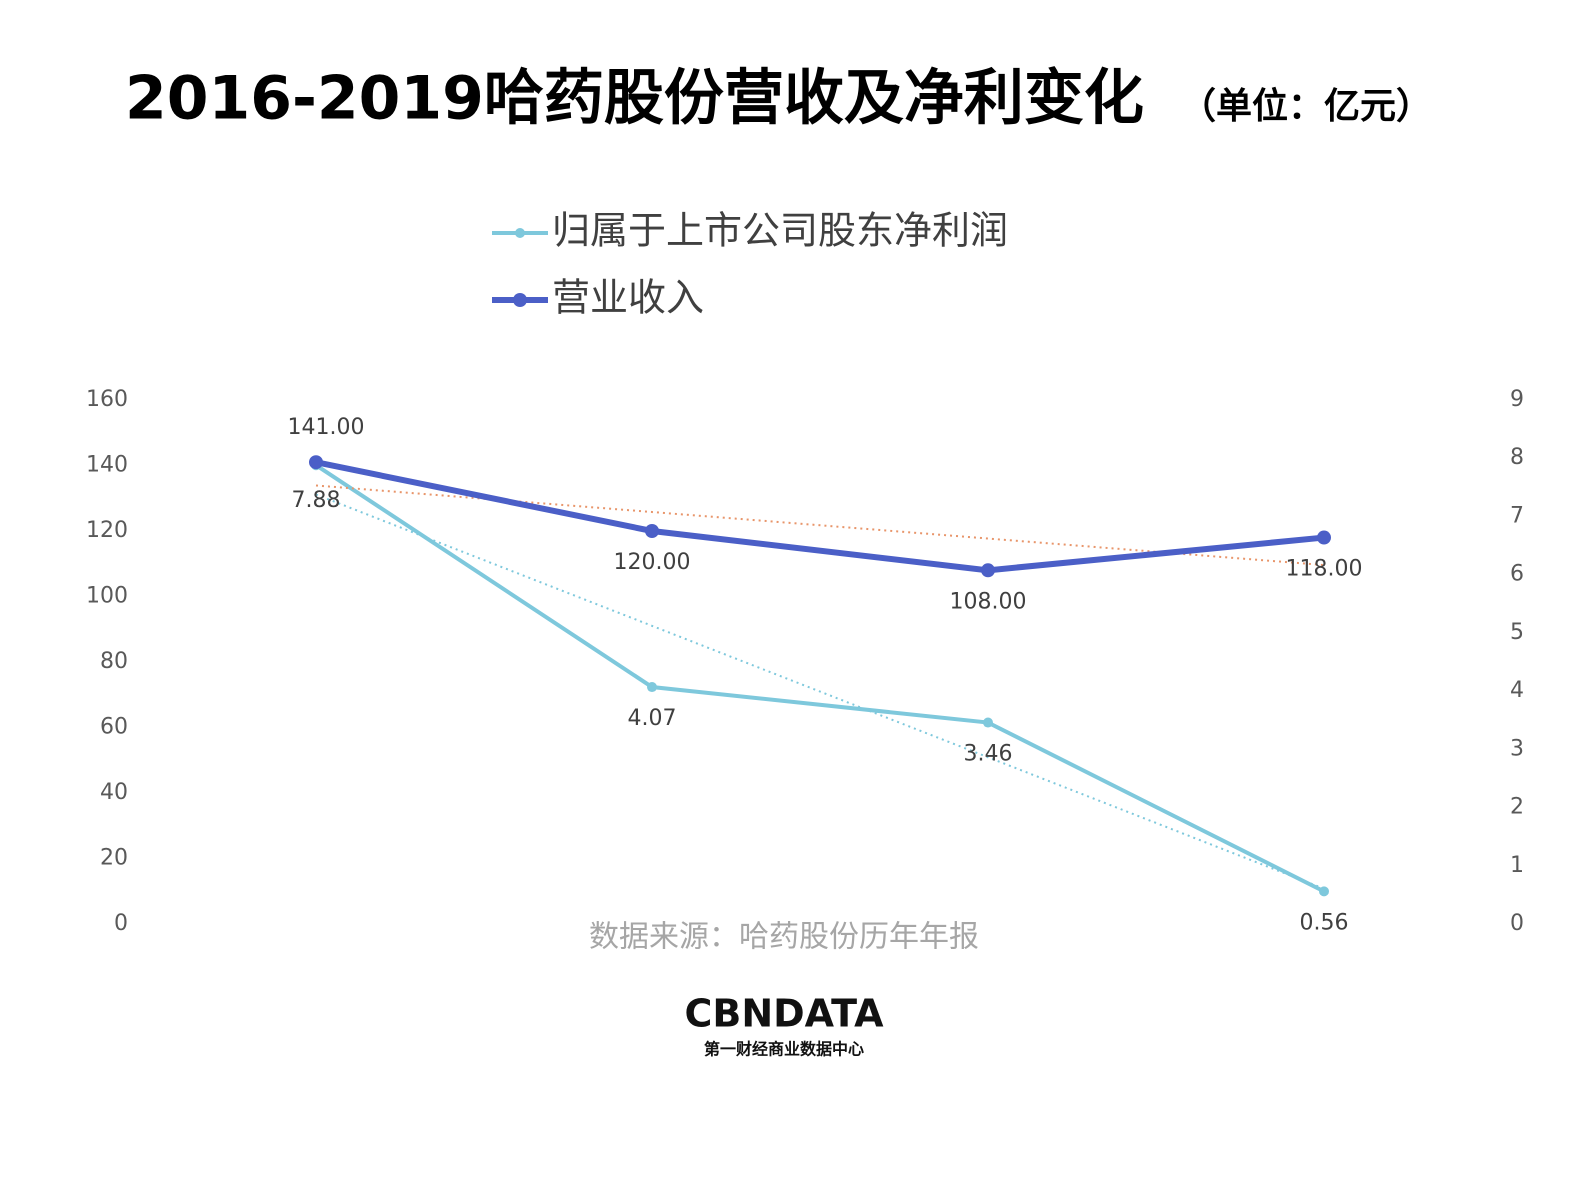 Image resolution: width=1596 pixels, height=1182 pixels. I want to click on data-label: 118.00, so click(1324, 569).